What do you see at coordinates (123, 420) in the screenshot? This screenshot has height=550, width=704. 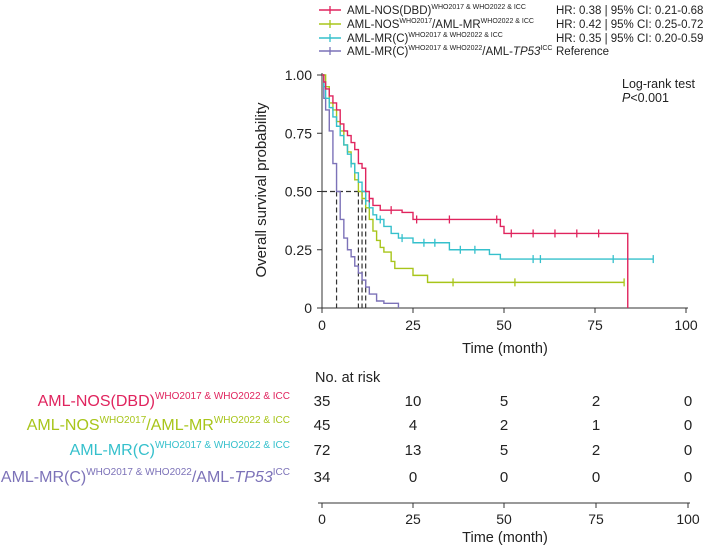 I see `risk-label-sup: WHO2017` at bounding box center [123, 420].